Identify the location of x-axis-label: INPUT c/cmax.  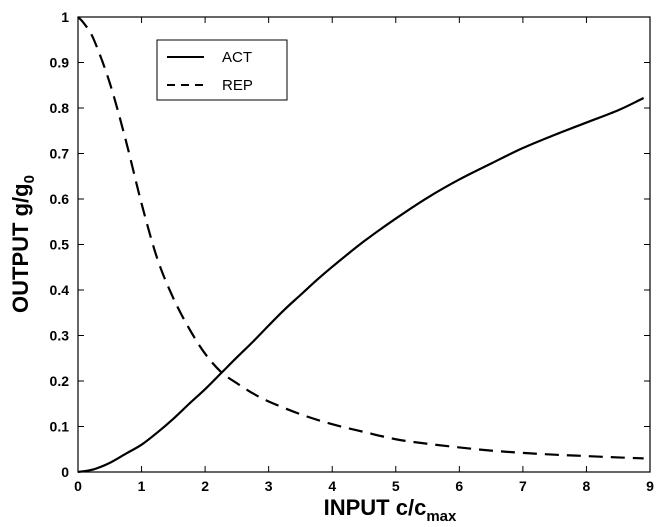
(390, 510).